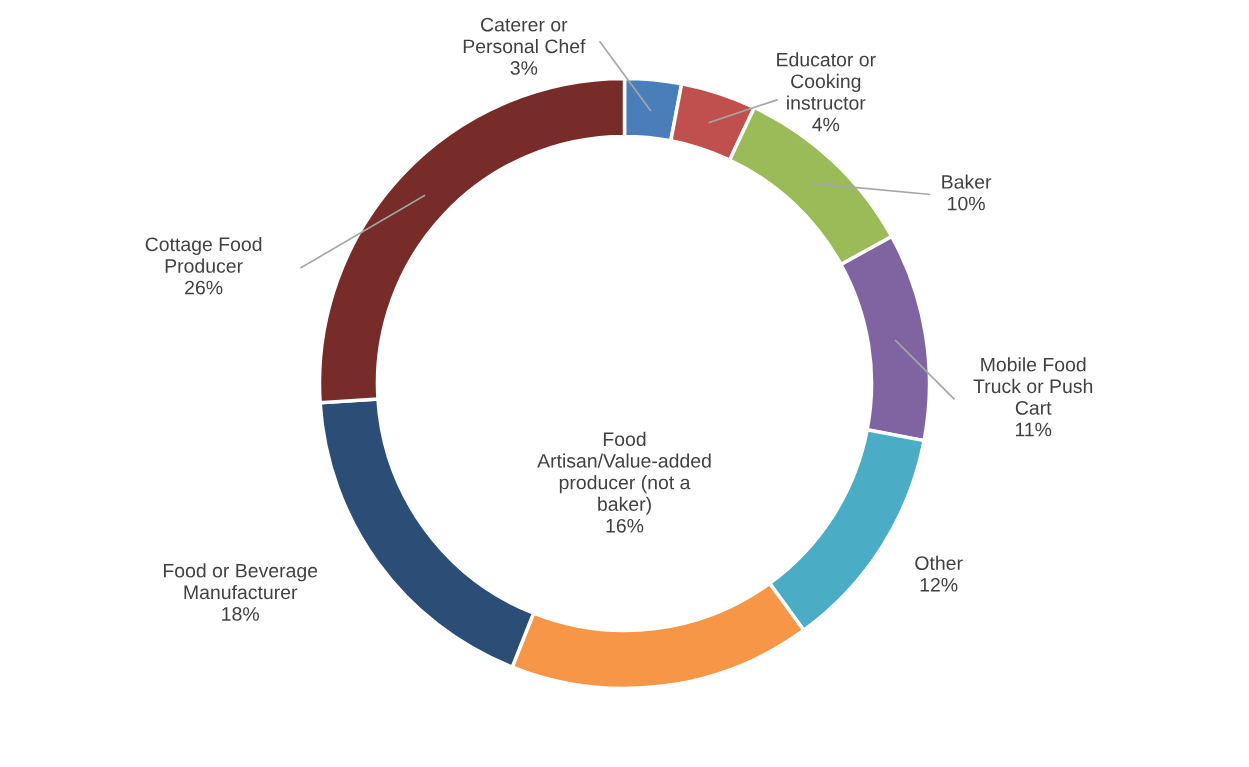  Describe the element at coordinates (967, 181) in the screenshot. I see `slice-label: Baker` at that location.